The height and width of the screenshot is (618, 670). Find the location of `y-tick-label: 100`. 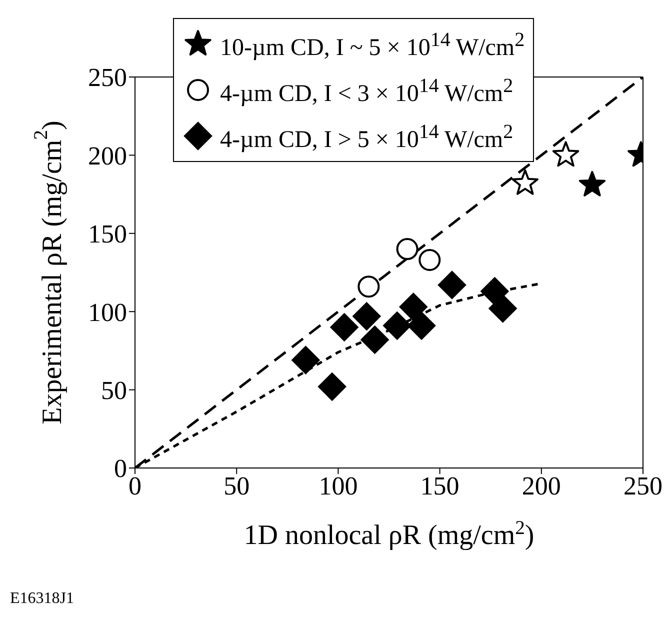

y-tick-label: 100 is located at coordinates (107, 312).